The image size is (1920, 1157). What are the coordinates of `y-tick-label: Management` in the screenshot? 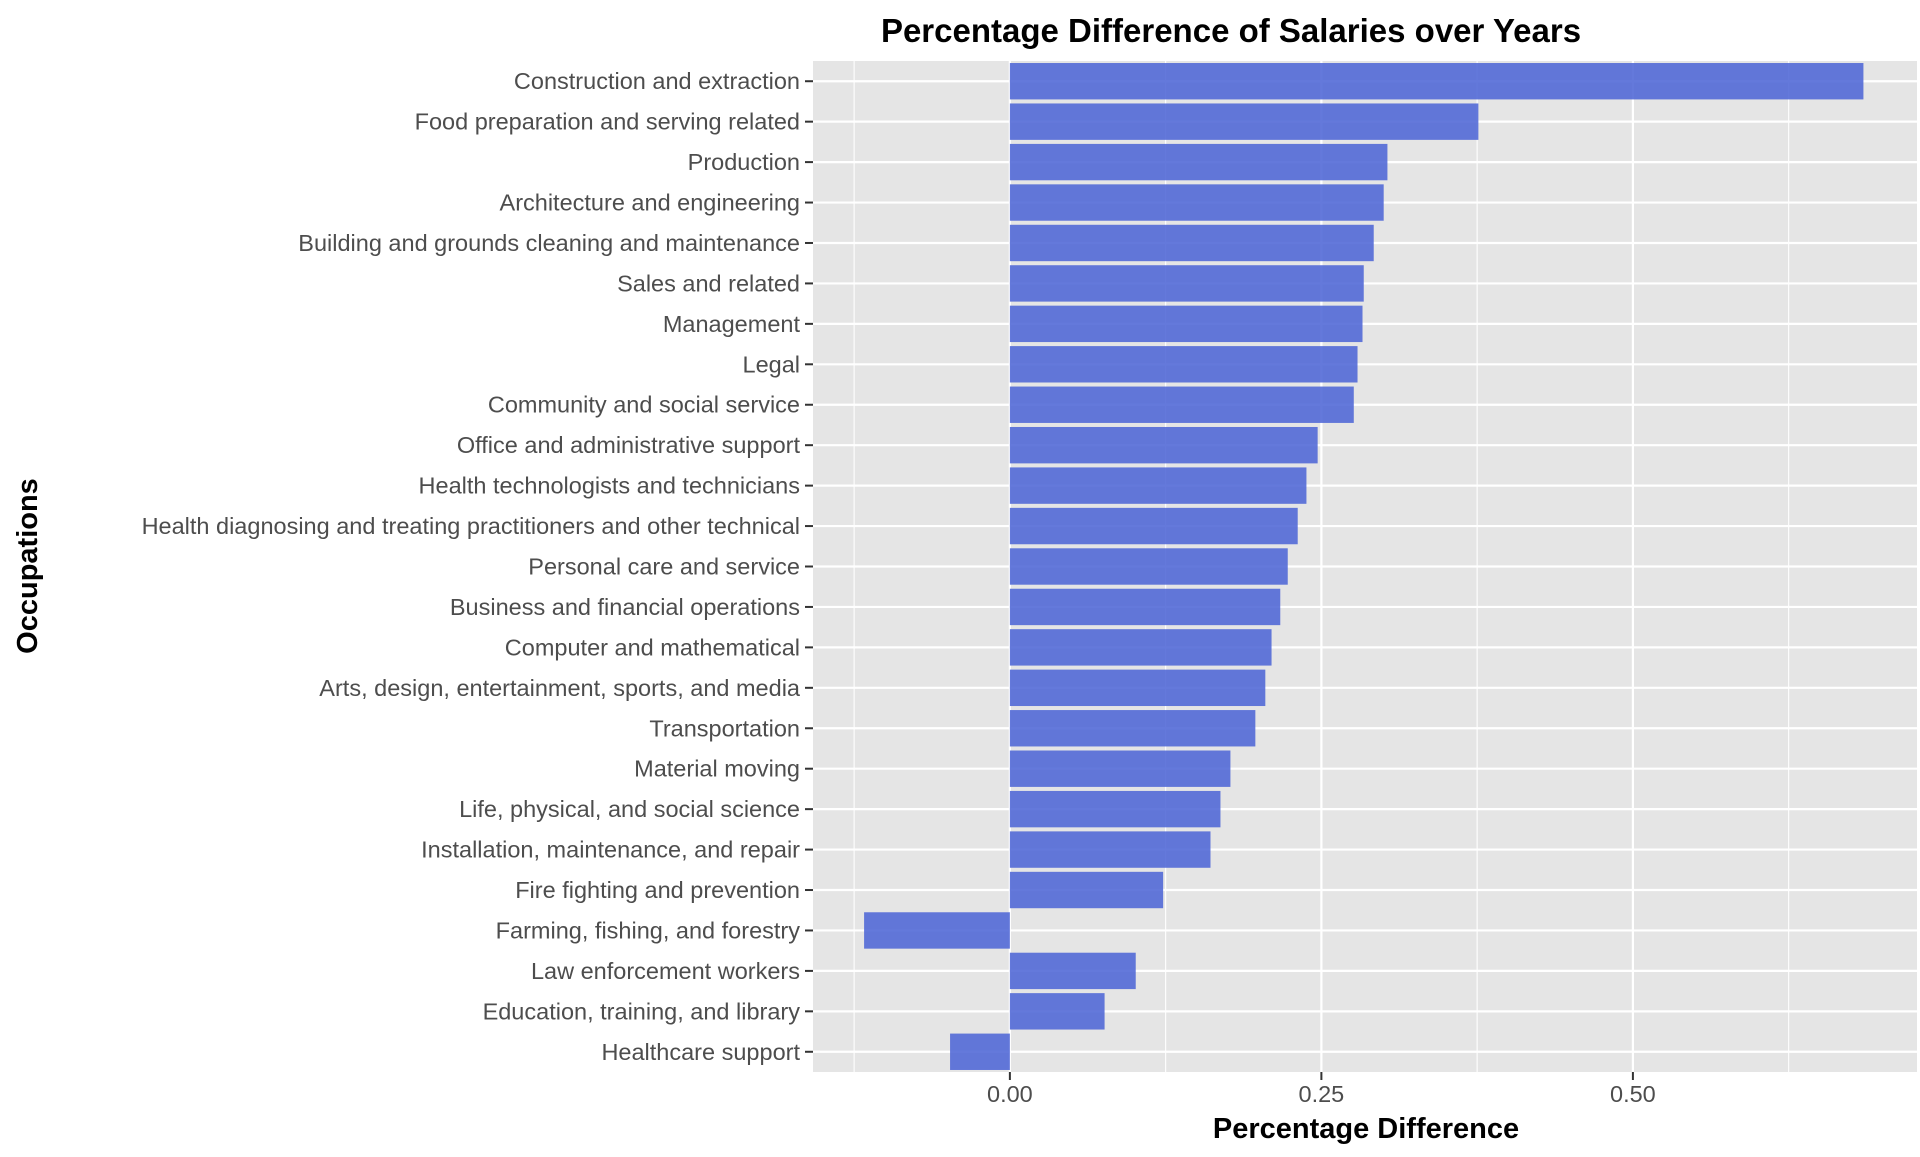 It's located at (732, 324).